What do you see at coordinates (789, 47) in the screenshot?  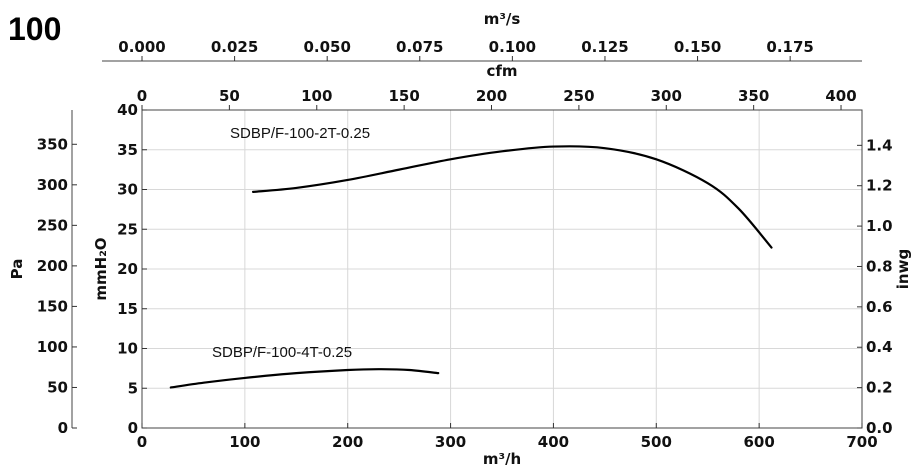 I see `top-tick-label: 0.175` at bounding box center [789, 47].